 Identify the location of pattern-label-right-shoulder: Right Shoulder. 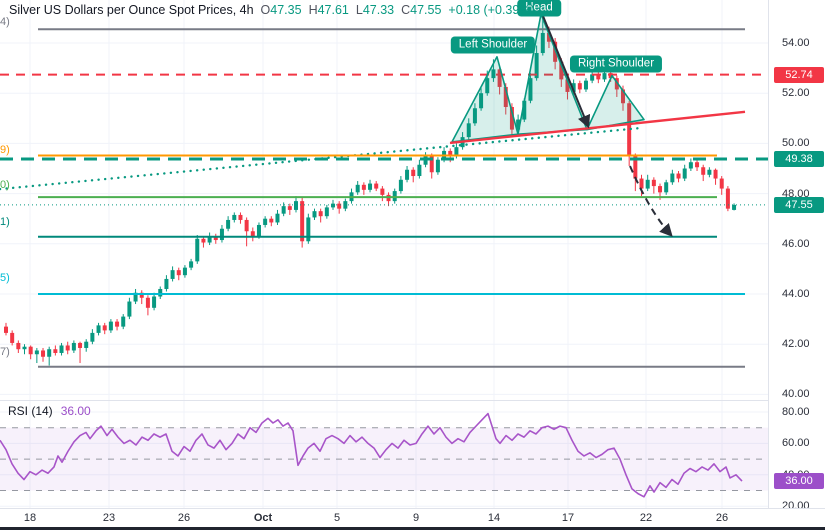
(616, 64).